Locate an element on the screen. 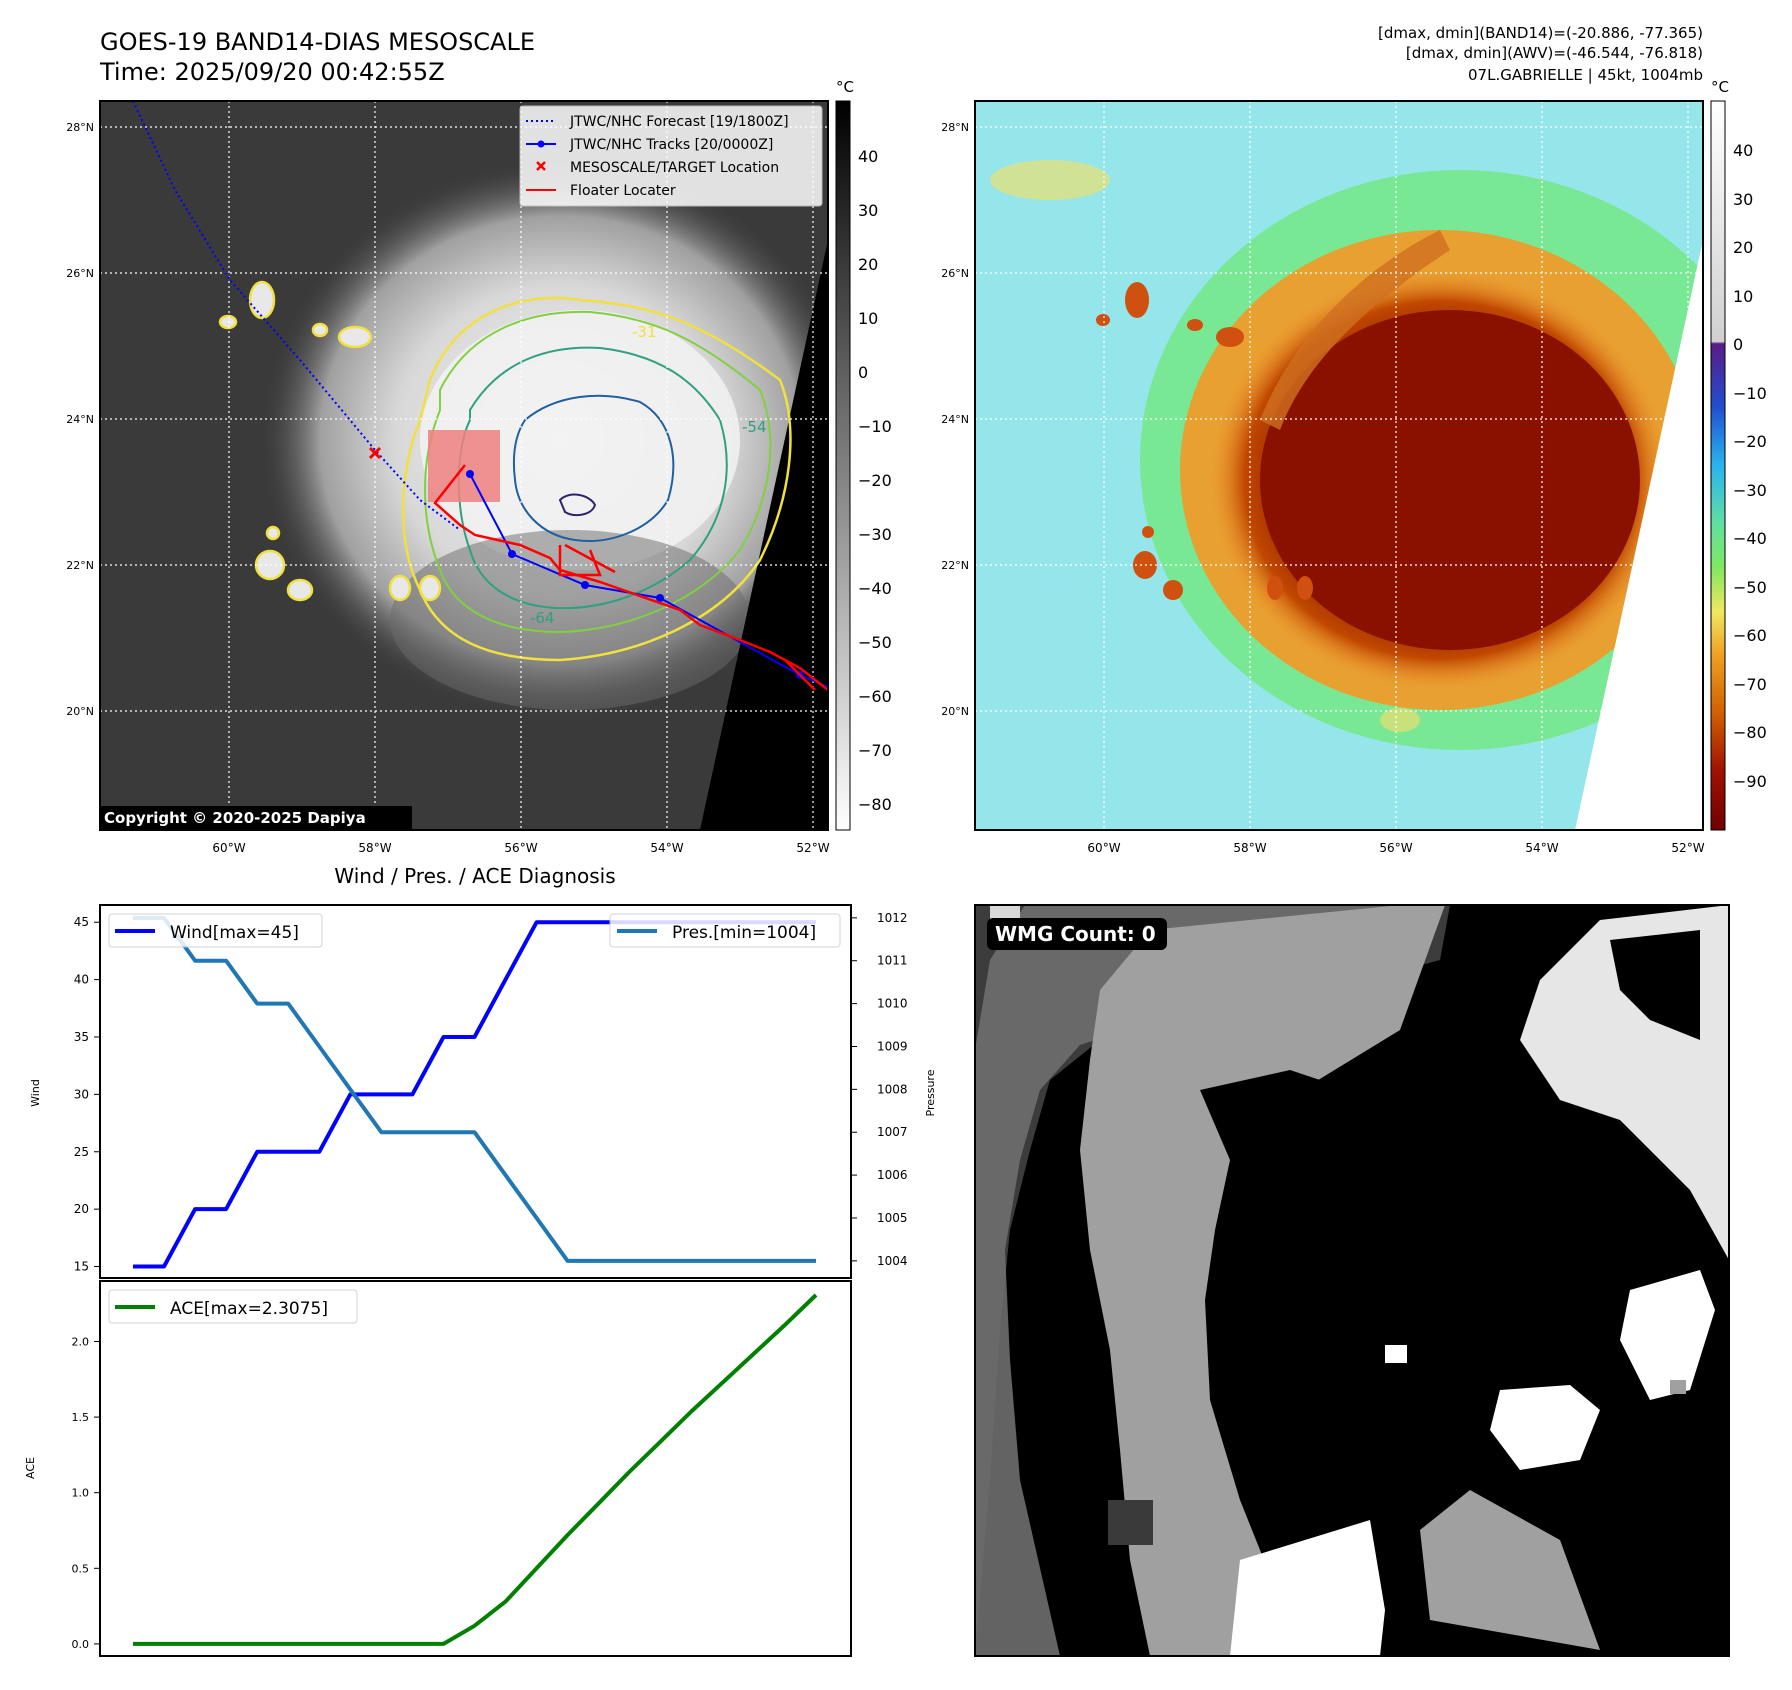 Image resolution: width=1792 pixels, height=1690 pixels. ace-axis-label: ACE is located at coordinates (30, 1468).